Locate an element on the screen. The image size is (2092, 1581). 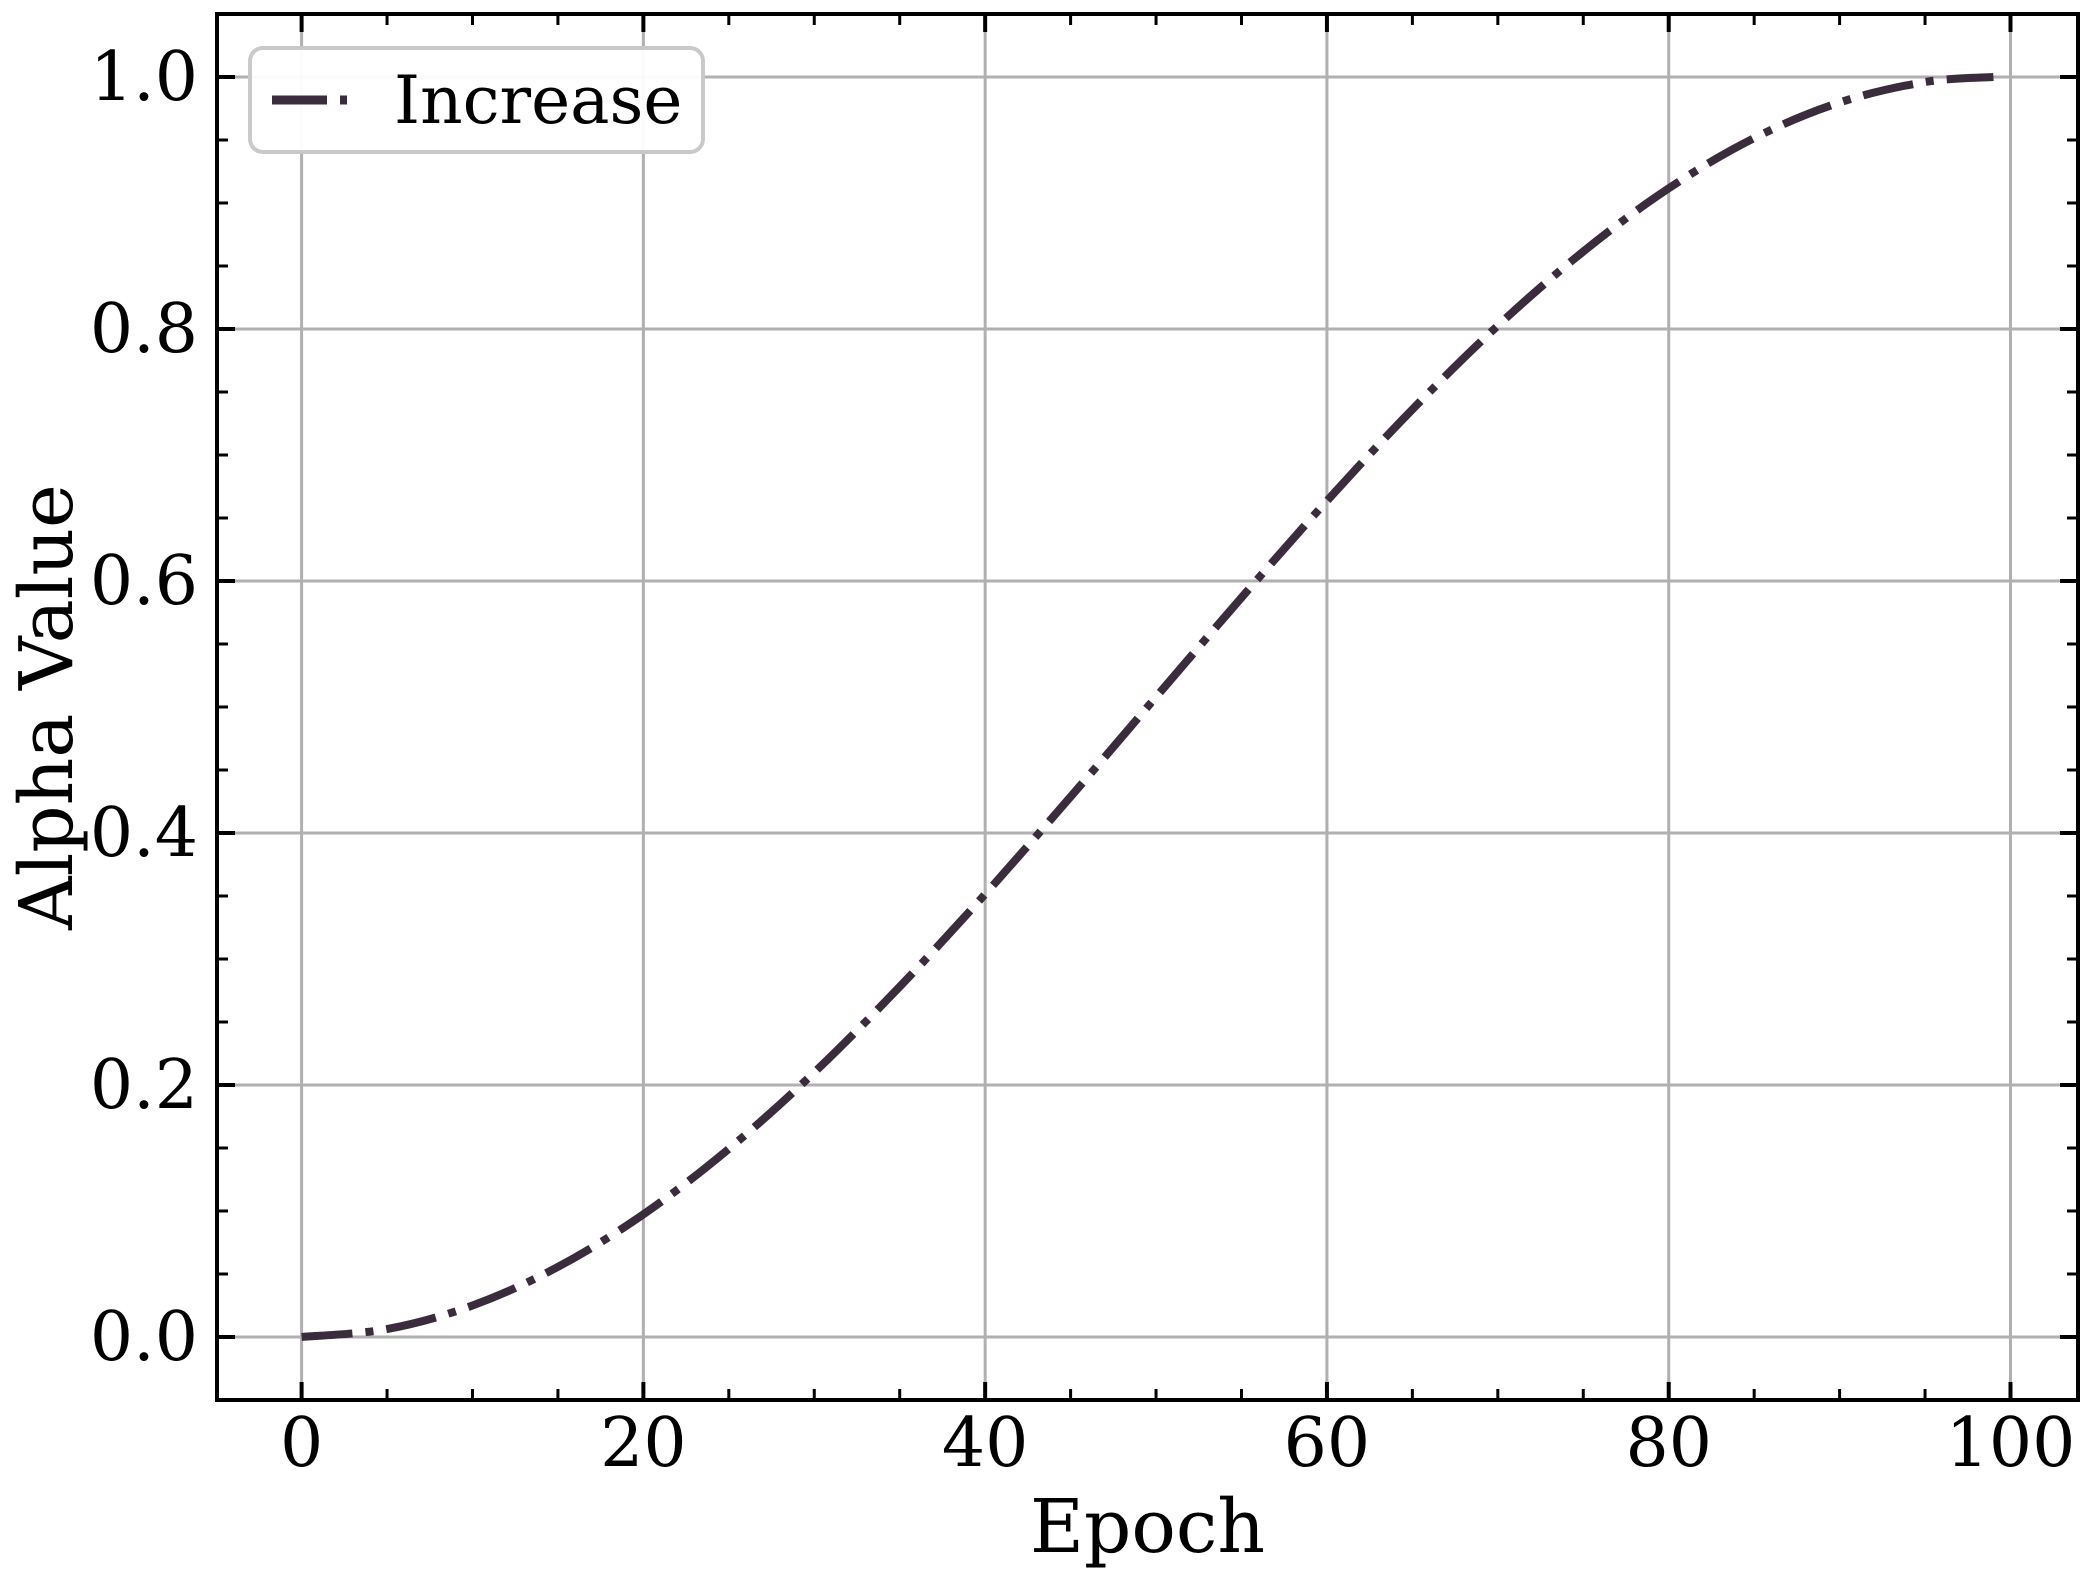
legend-label: Increase is located at coordinates (538, 100).